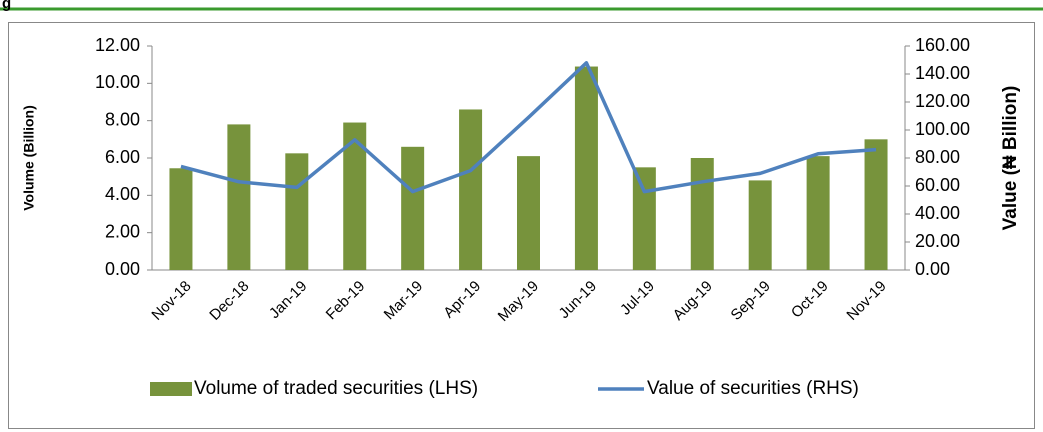 This screenshot has height=432, width=1043. What do you see at coordinates (29, 158) in the screenshot?
I see `y-axis-title: Volume (Billion)` at bounding box center [29, 158].